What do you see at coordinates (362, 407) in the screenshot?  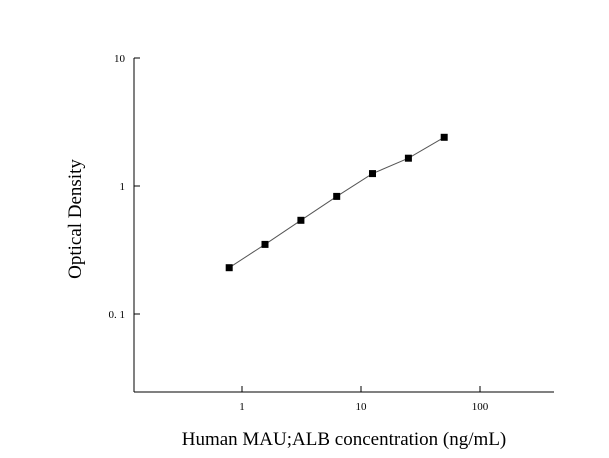 I see `x-tick-label-10: 10` at bounding box center [362, 407].